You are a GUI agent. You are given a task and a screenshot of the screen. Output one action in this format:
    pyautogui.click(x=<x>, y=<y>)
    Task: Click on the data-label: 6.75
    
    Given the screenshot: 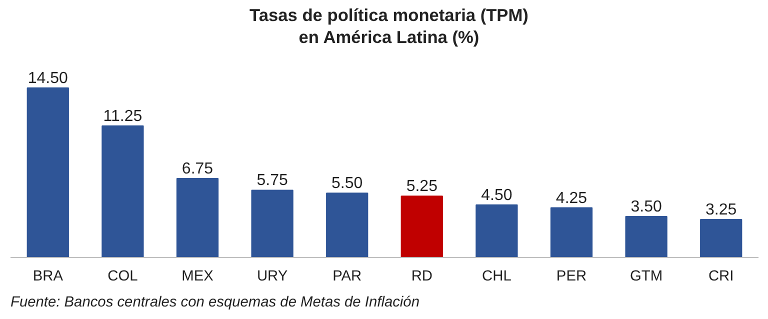 What is the action you would take?
    pyautogui.click(x=198, y=169)
    